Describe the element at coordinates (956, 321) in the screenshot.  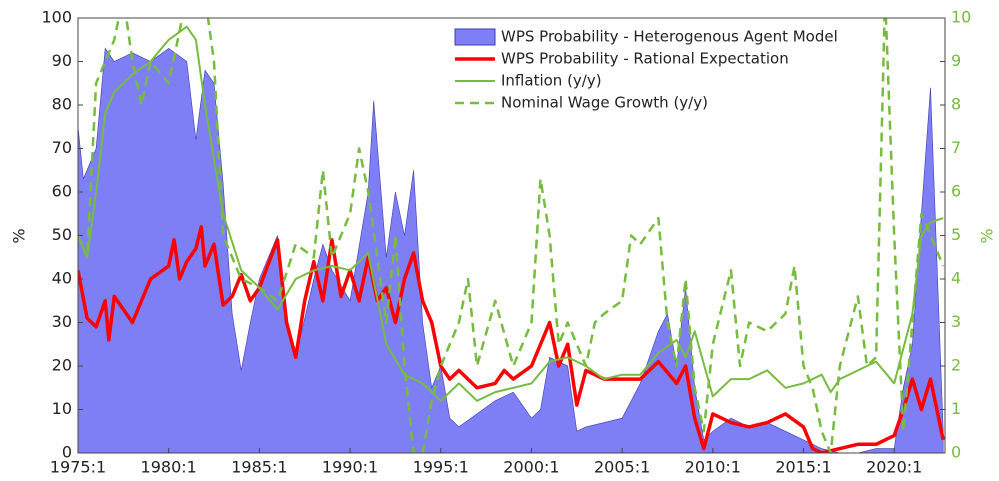
I see `y2-tick-label: 3` at that location.